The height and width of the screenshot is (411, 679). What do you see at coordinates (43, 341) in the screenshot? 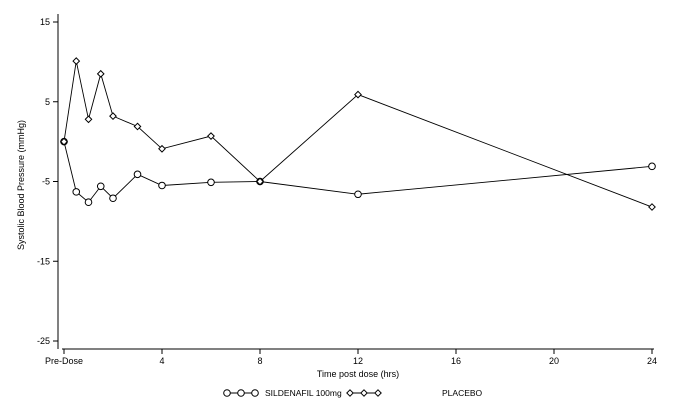
I see `y-tick-label: -25` at bounding box center [43, 341].